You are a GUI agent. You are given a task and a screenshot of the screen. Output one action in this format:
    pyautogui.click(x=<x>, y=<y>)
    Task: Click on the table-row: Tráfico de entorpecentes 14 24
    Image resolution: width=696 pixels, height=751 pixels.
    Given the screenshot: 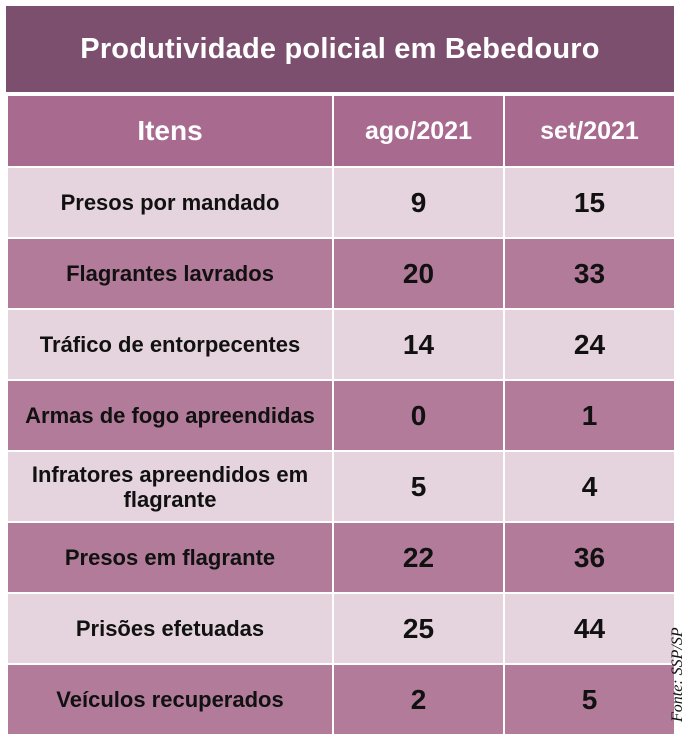 What is the action you would take?
    pyautogui.click(x=341, y=344)
    